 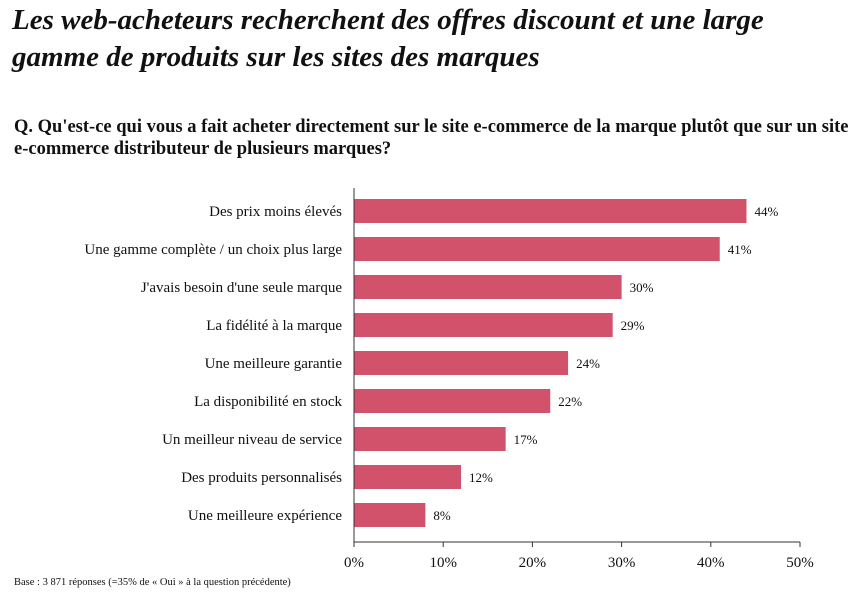 What do you see at coordinates (740, 249) in the screenshot?
I see `value-label: 41%` at bounding box center [740, 249].